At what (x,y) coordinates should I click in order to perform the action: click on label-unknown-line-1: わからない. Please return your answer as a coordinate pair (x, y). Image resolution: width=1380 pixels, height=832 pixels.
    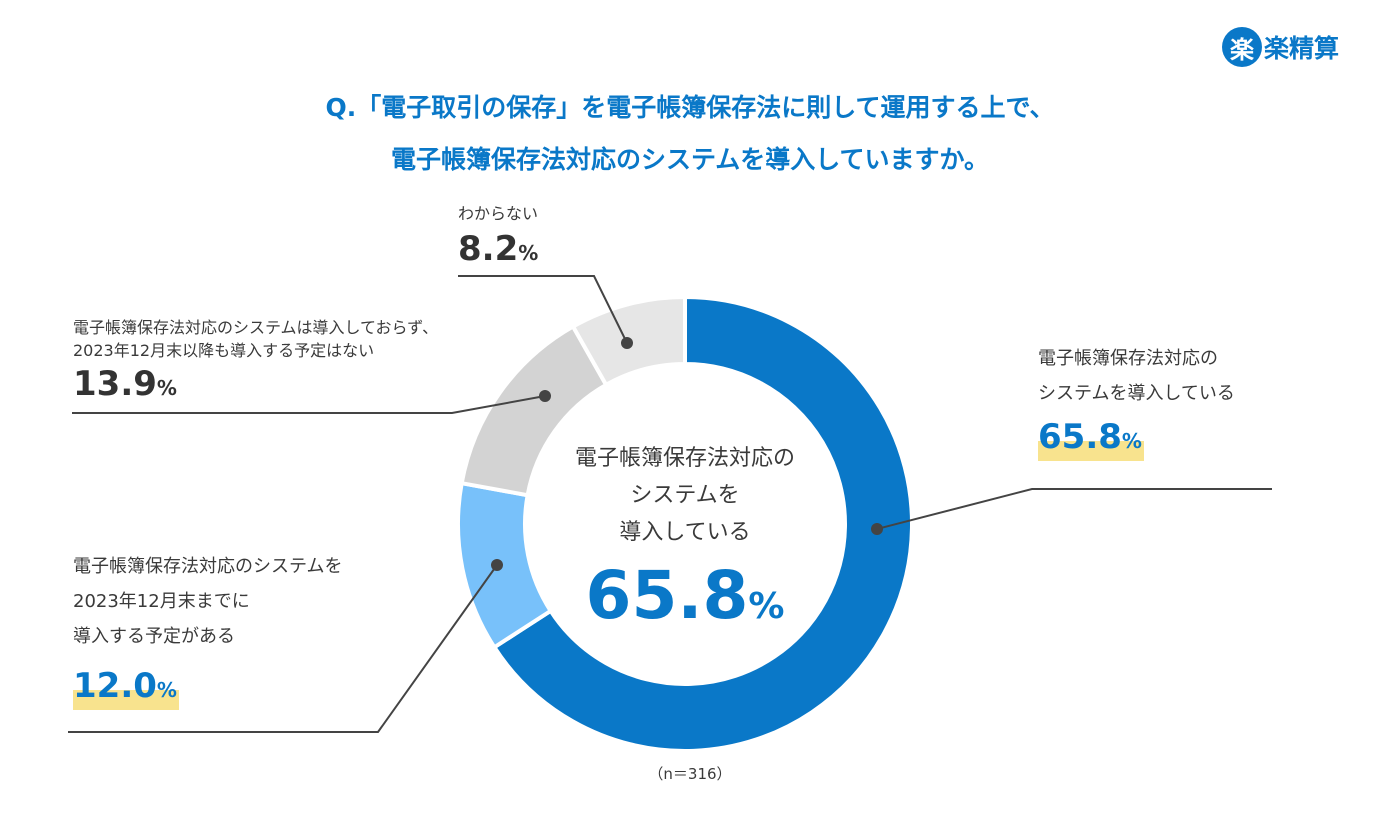
    Looking at the image, I should click on (498, 213).